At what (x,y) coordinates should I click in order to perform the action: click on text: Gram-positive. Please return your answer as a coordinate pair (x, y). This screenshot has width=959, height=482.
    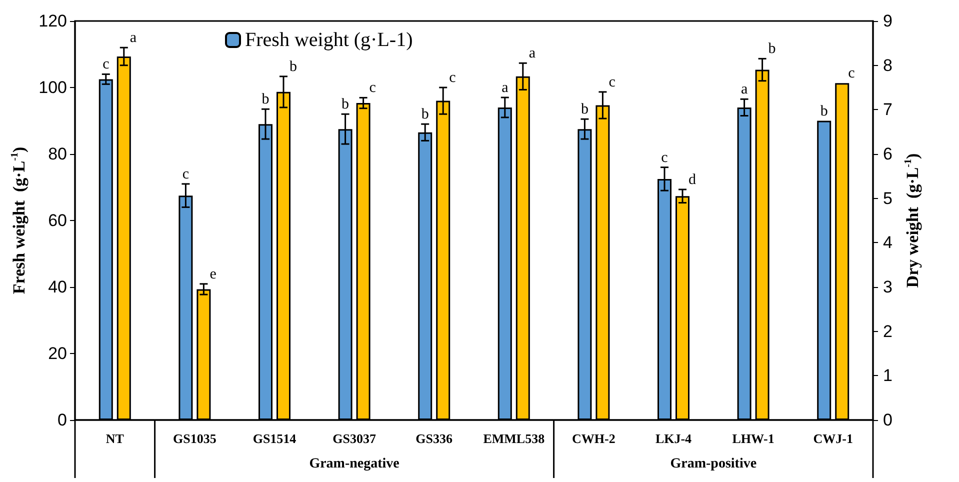
    Looking at the image, I should click on (713, 464).